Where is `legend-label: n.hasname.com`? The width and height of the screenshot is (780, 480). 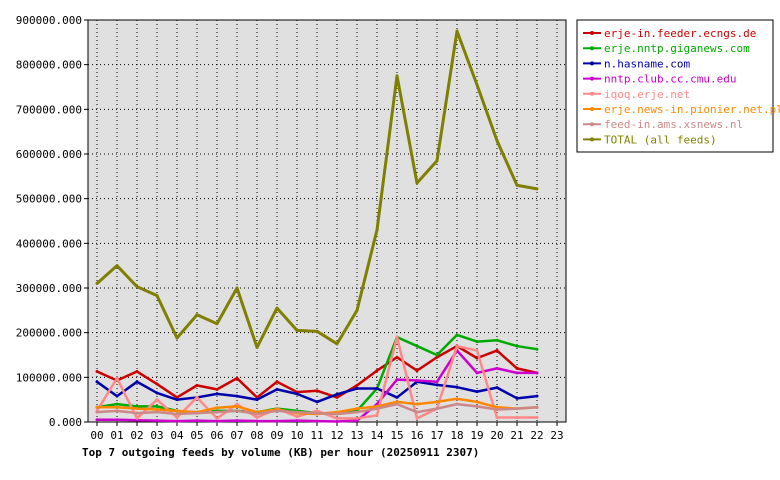 legend-label: n.hasname.com is located at coordinates (647, 63).